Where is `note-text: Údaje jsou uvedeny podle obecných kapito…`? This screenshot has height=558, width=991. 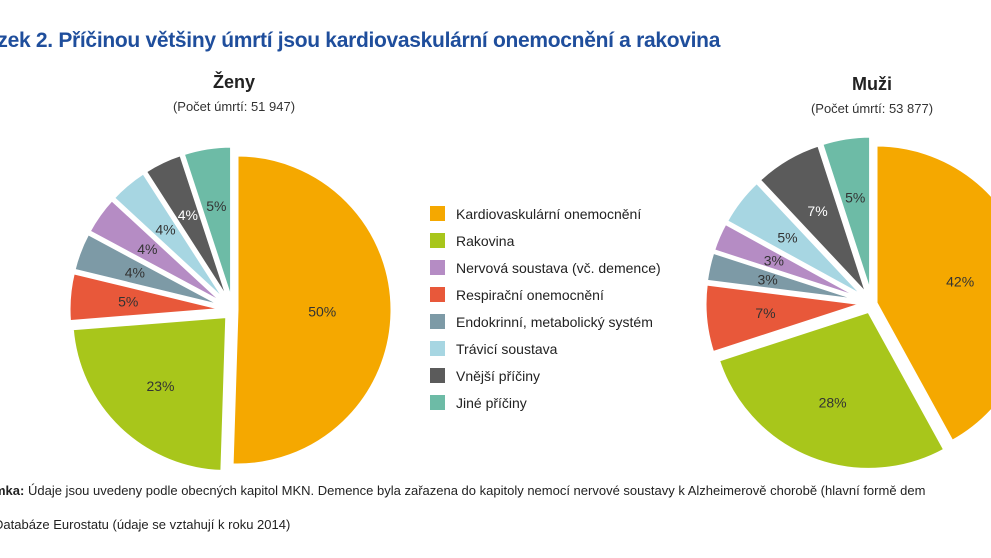
note-text: Údaje jsou uvedeny podle obecných kapito… is located at coordinates (475, 490).